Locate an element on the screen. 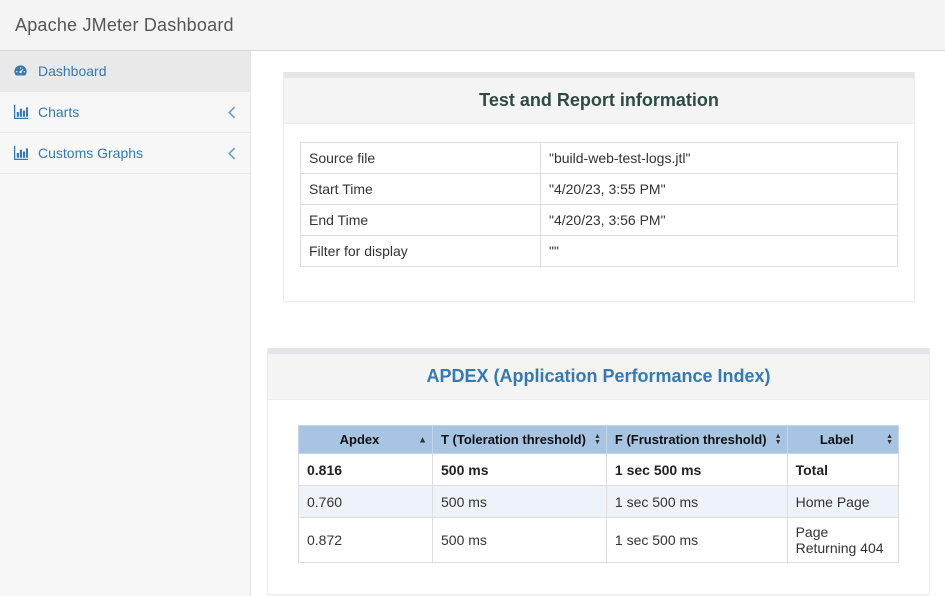 The width and height of the screenshot is (945, 596). apdex-cell: 0.816 is located at coordinates (365, 469).